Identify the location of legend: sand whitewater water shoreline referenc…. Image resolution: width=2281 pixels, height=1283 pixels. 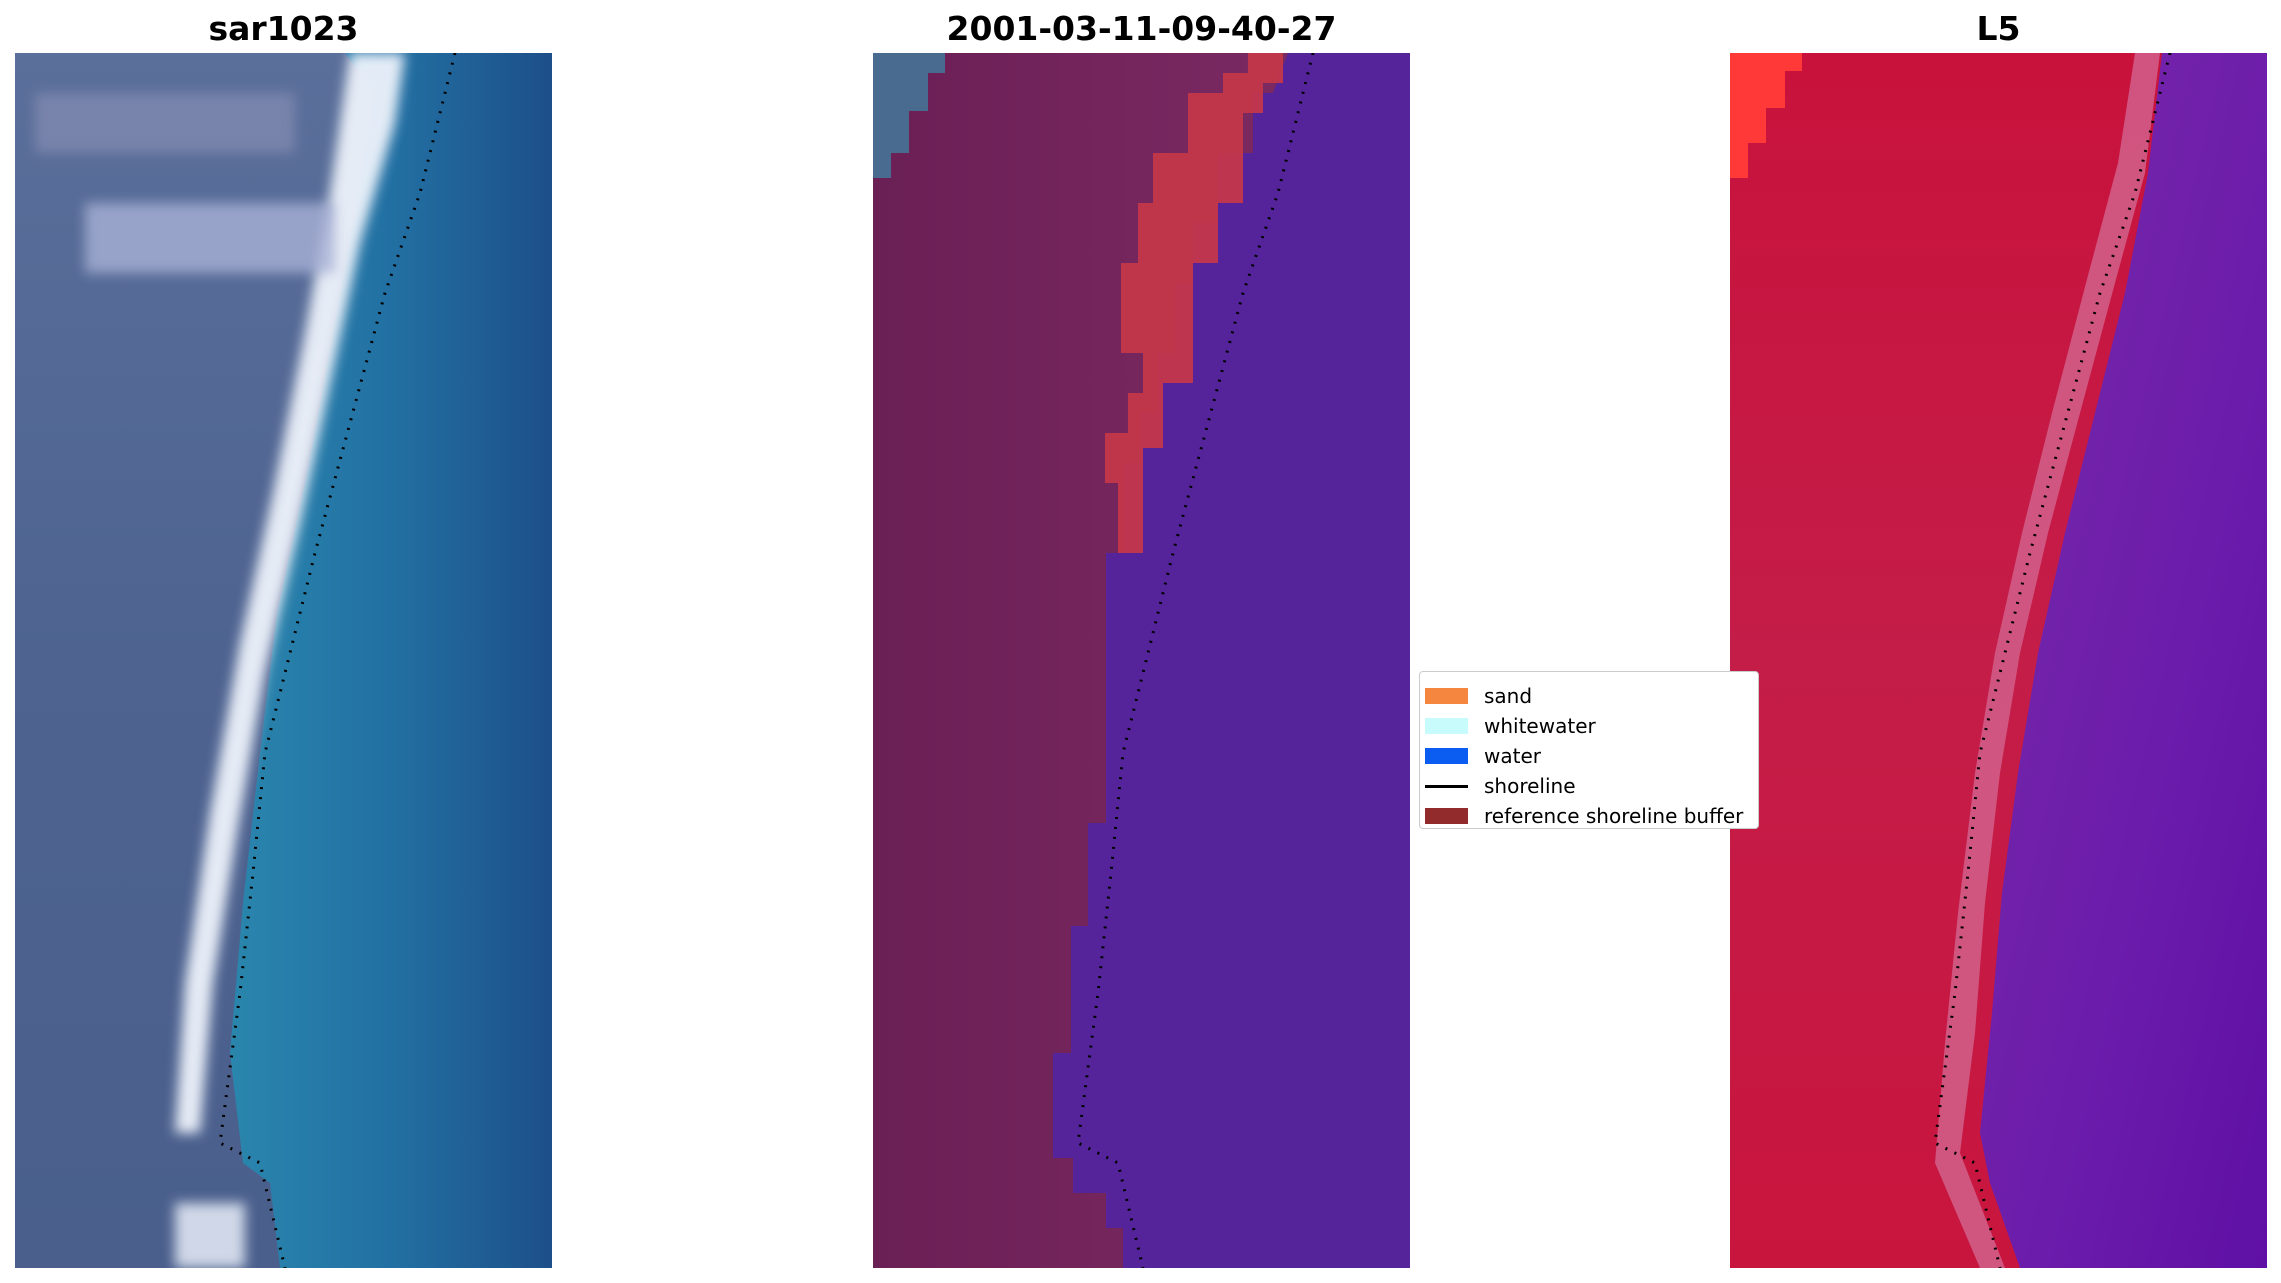
(1589, 750).